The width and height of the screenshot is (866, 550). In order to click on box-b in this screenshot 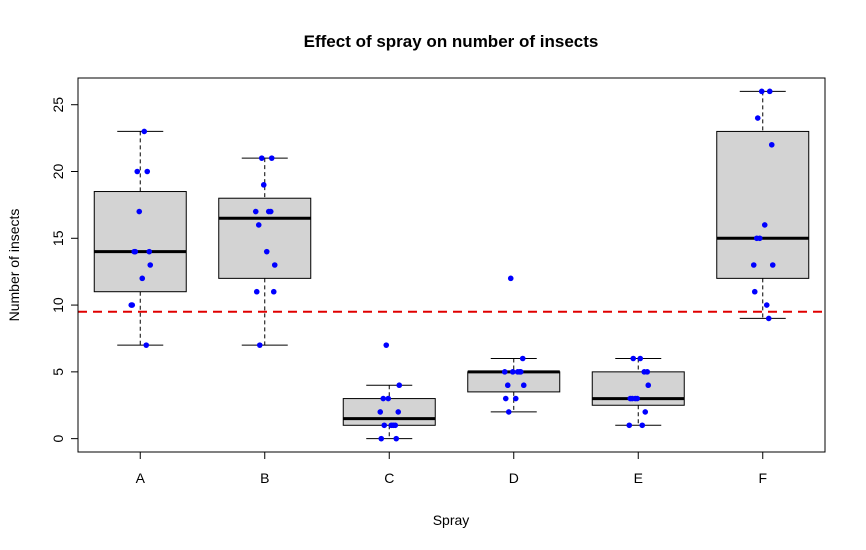, I will do `click(265, 238)`.